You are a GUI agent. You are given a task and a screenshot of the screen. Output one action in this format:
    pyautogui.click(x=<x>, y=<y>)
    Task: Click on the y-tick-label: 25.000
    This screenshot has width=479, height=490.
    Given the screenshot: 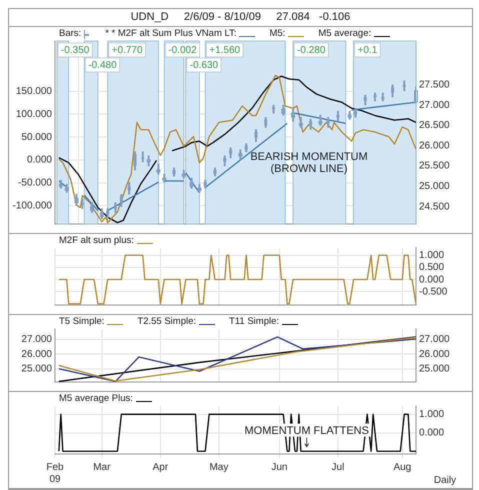 What is the action you would take?
    pyautogui.click(x=36, y=369)
    